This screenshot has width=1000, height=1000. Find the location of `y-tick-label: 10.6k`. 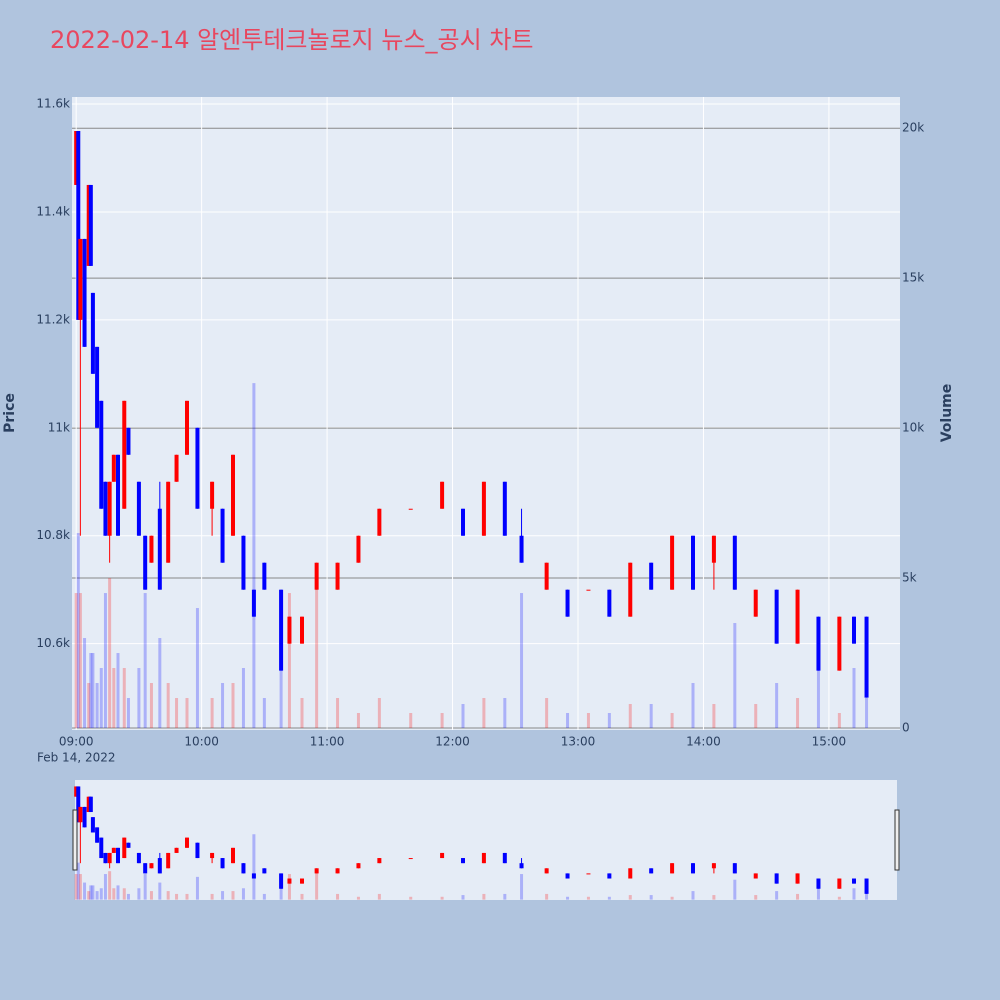

y-tick-label: 10.6k is located at coordinates (53, 643).